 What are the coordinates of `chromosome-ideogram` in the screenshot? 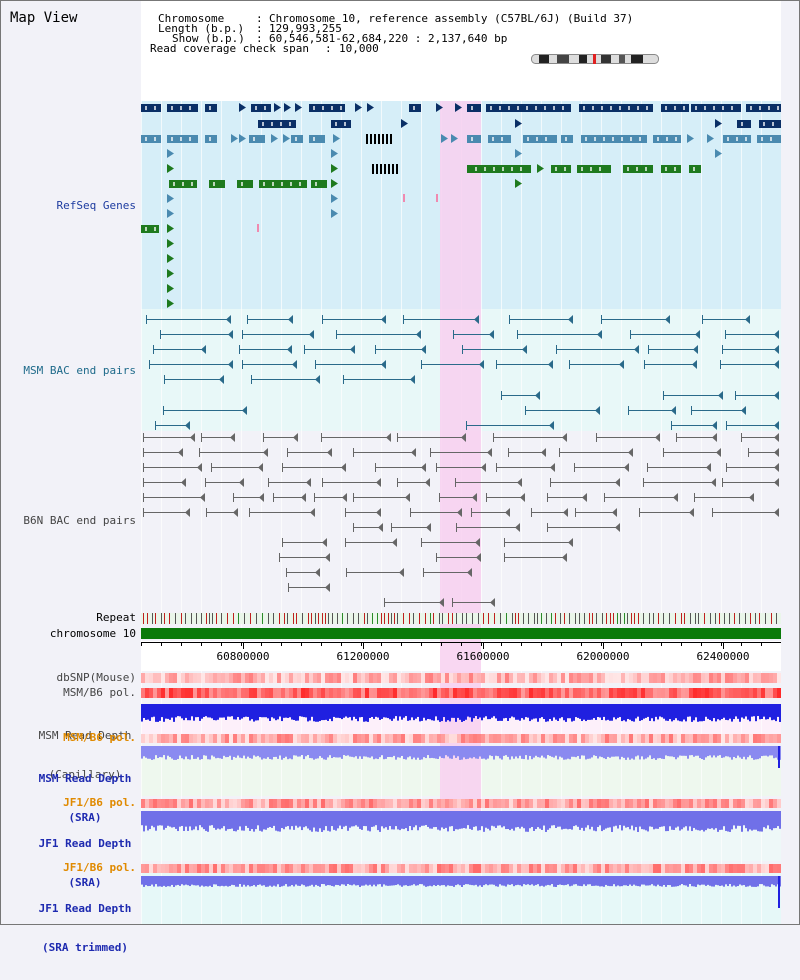 It's located at (595, 59).